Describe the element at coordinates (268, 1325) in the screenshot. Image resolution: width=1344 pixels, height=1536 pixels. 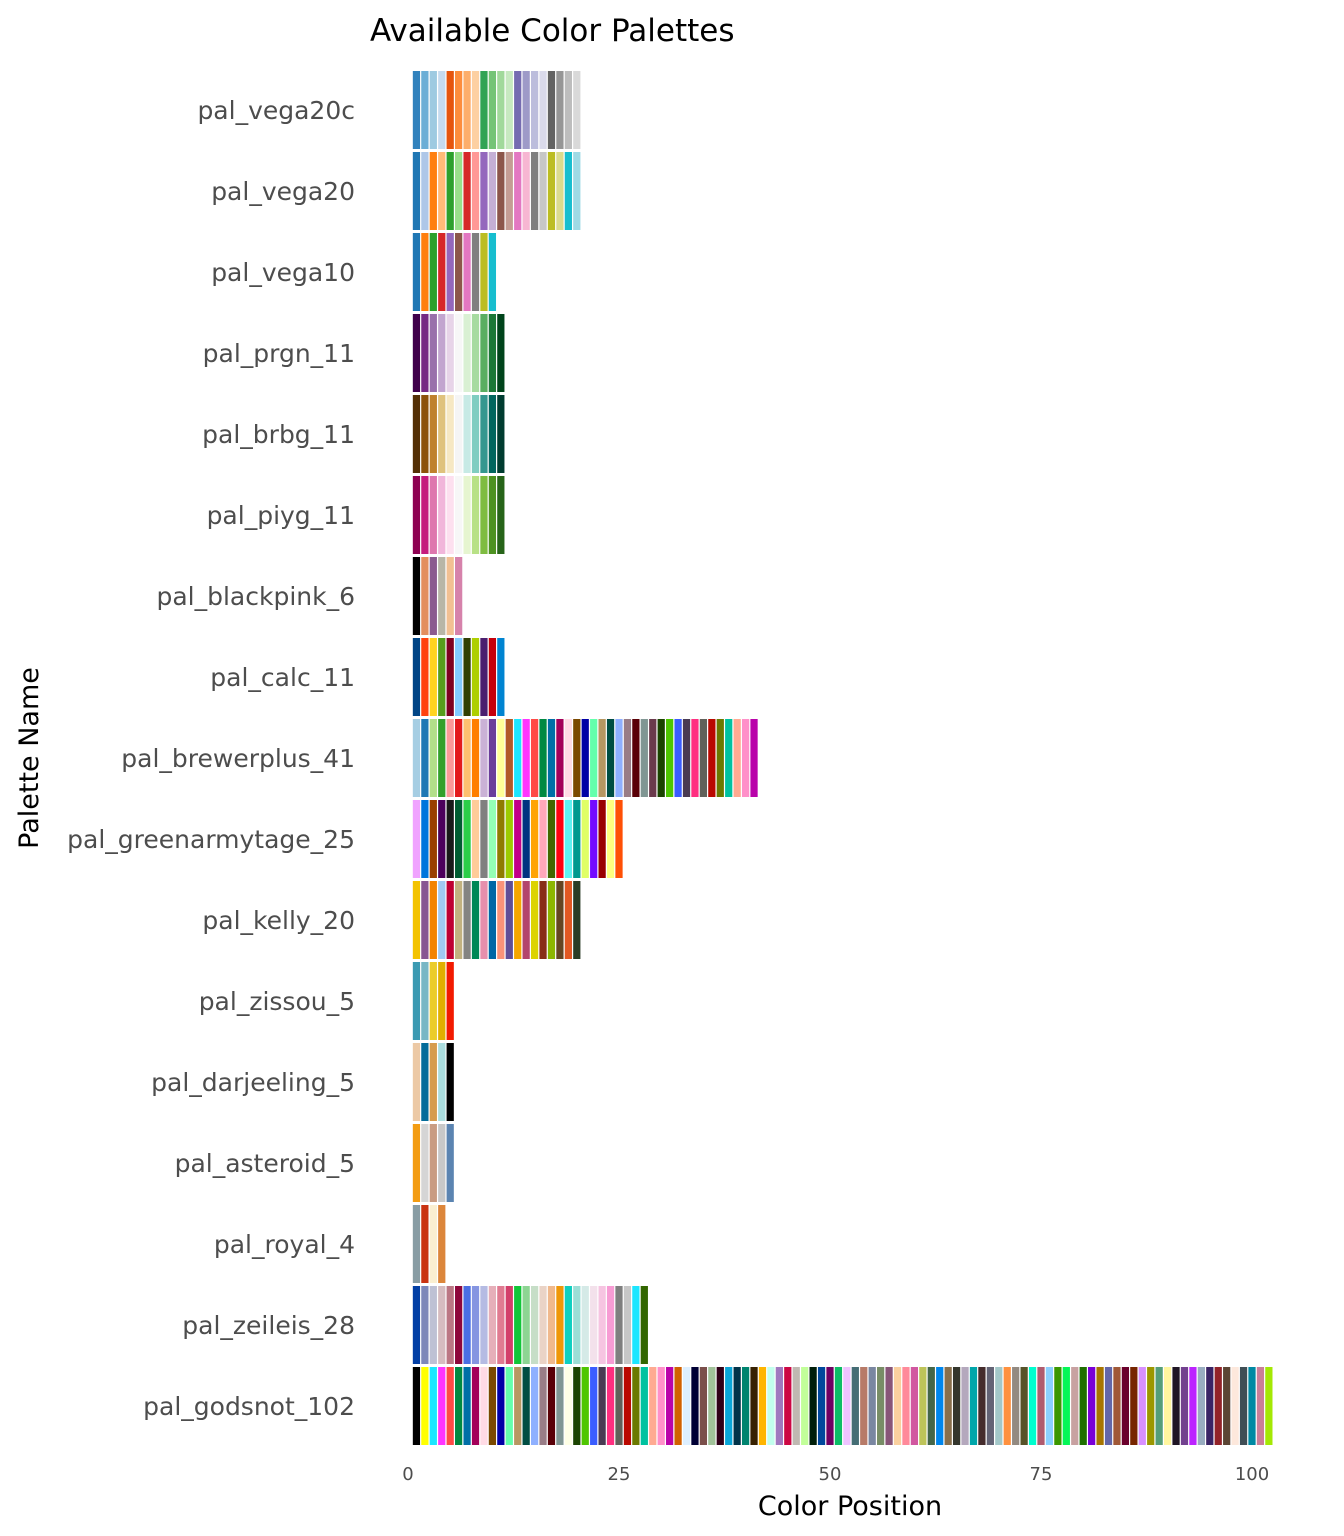
I see `y-tick-label: pal_zeileis_28` at that location.